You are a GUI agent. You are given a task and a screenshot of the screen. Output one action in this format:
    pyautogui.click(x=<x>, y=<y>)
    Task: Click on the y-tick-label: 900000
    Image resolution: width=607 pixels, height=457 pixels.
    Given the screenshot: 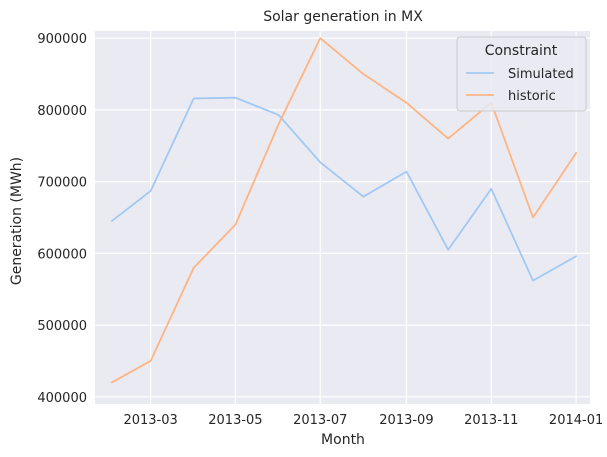 What is the action you would take?
    pyautogui.click(x=62, y=39)
    